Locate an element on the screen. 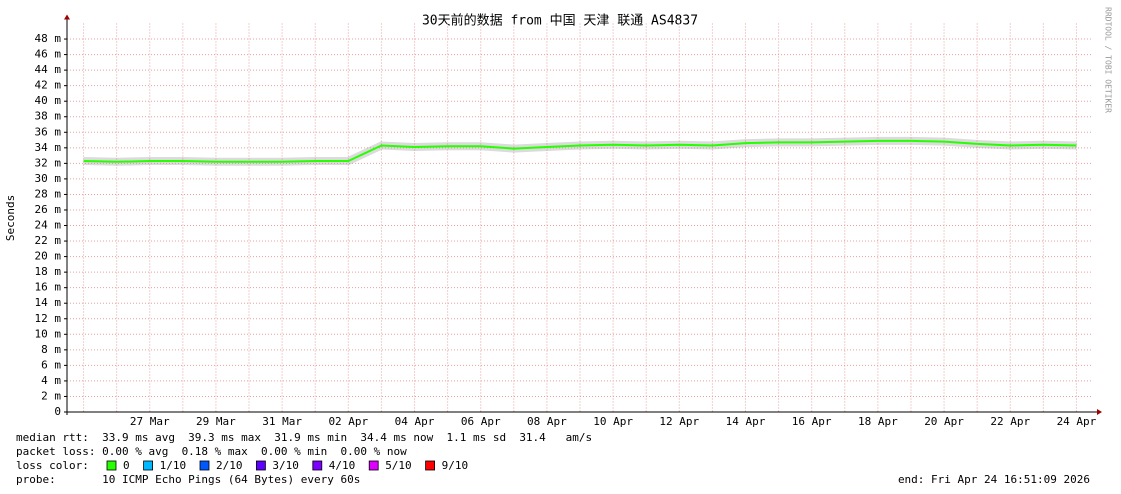 The image size is (1121, 494). x-tick-label: 22 Apr is located at coordinates (1010, 421).